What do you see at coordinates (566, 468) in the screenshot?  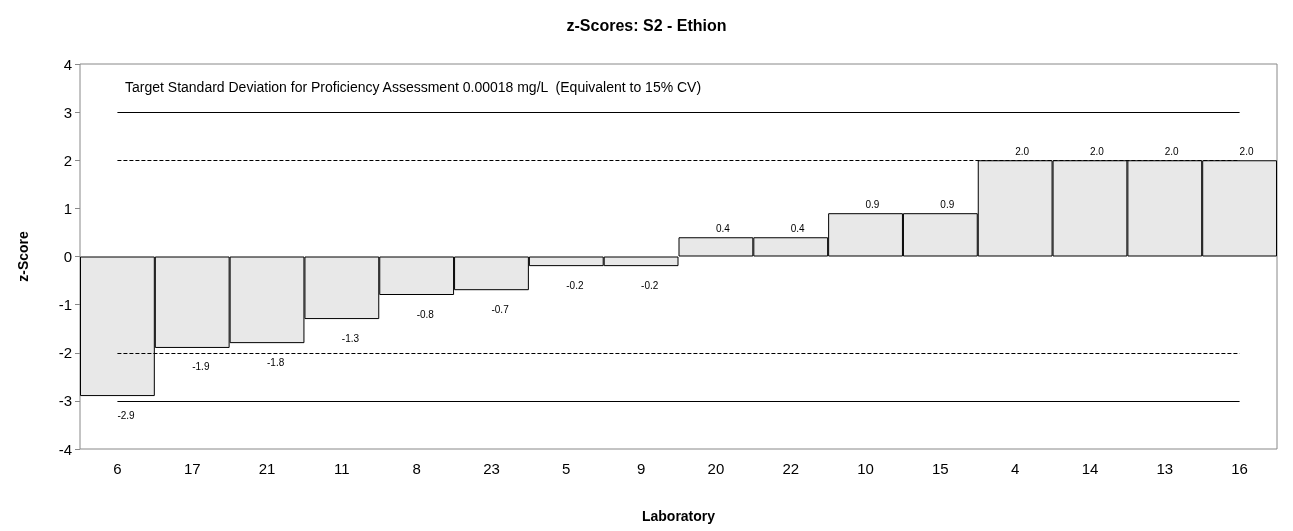 I see `x-tick-label: 5` at bounding box center [566, 468].